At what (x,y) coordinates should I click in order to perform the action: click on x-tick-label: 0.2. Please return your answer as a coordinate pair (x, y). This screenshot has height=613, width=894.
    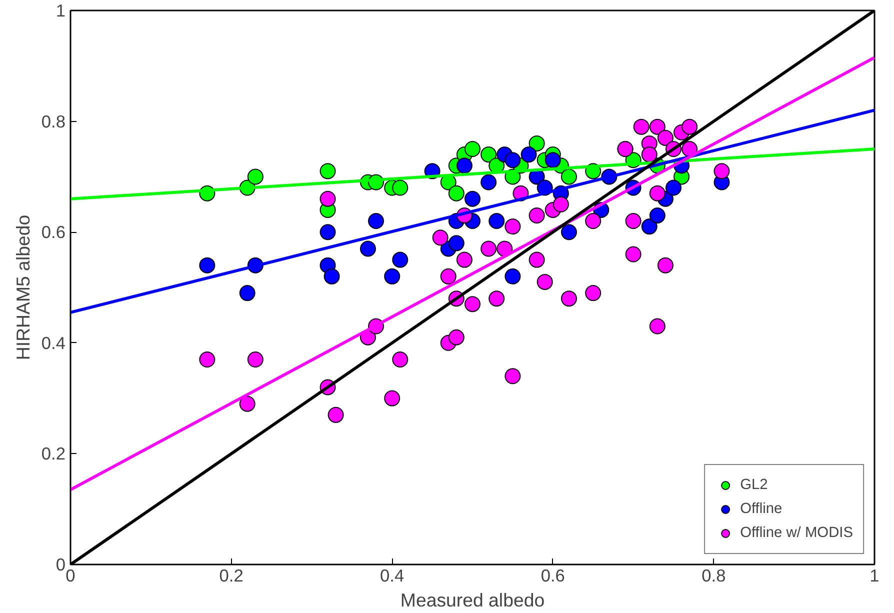
    Looking at the image, I should click on (231, 576).